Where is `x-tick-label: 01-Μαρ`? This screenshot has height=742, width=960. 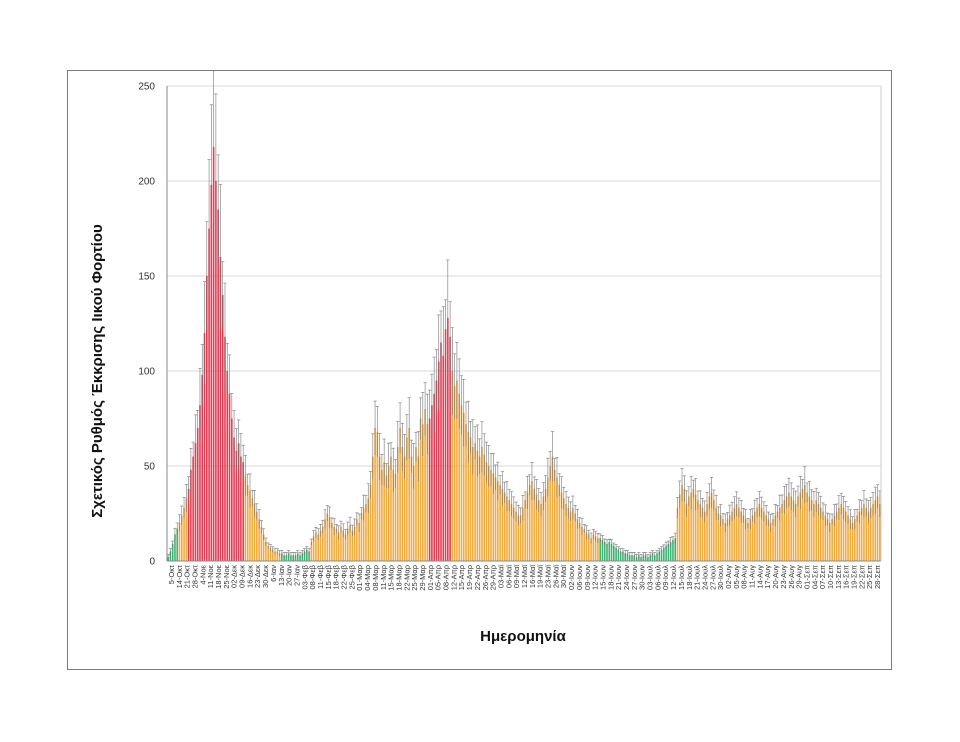 x-tick-label: 01-Μαρ is located at coordinates (359, 578).